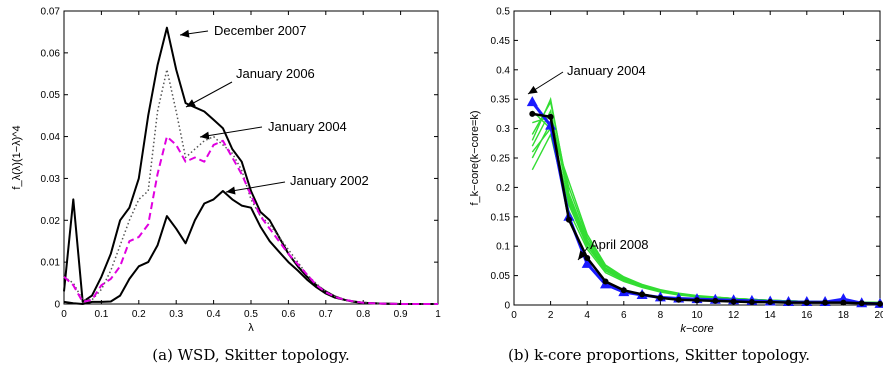 The image size is (883, 382). I want to click on y-tick-label-b: 0.25, so click(501, 159).